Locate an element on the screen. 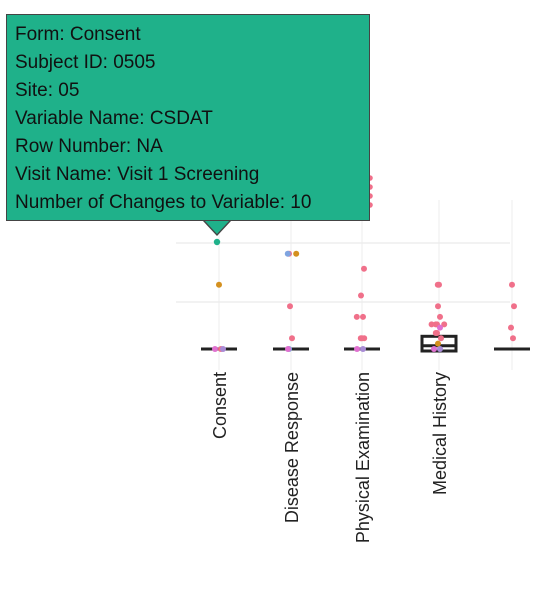  tooltip-row-number: Row Number: NA is located at coordinates (89, 146).